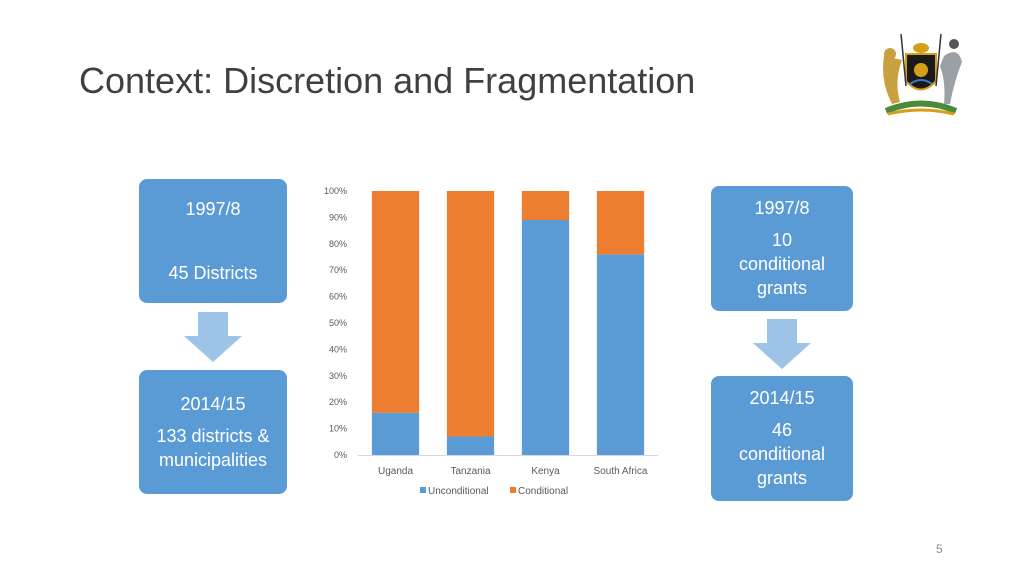  Describe the element at coordinates (782, 454) in the screenshot. I see `right-bottom-line2: conditional` at that location.